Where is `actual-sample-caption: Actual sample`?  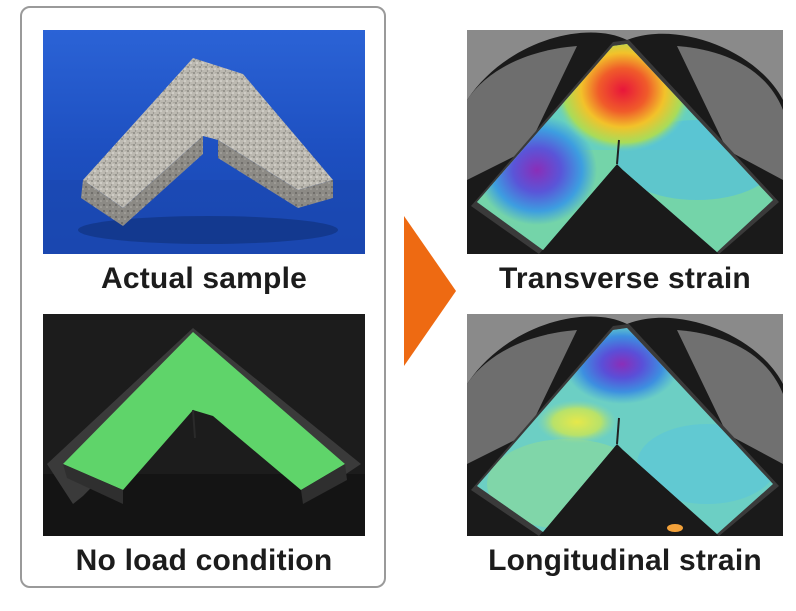
actual-sample-caption: Actual sample is located at coordinates (203, 278).